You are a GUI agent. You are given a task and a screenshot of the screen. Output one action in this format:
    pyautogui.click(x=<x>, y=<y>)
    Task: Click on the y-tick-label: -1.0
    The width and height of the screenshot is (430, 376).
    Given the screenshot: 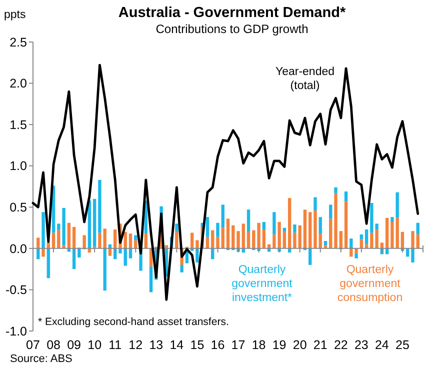 What is the action you would take?
    pyautogui.click(x=16, y=331)
    